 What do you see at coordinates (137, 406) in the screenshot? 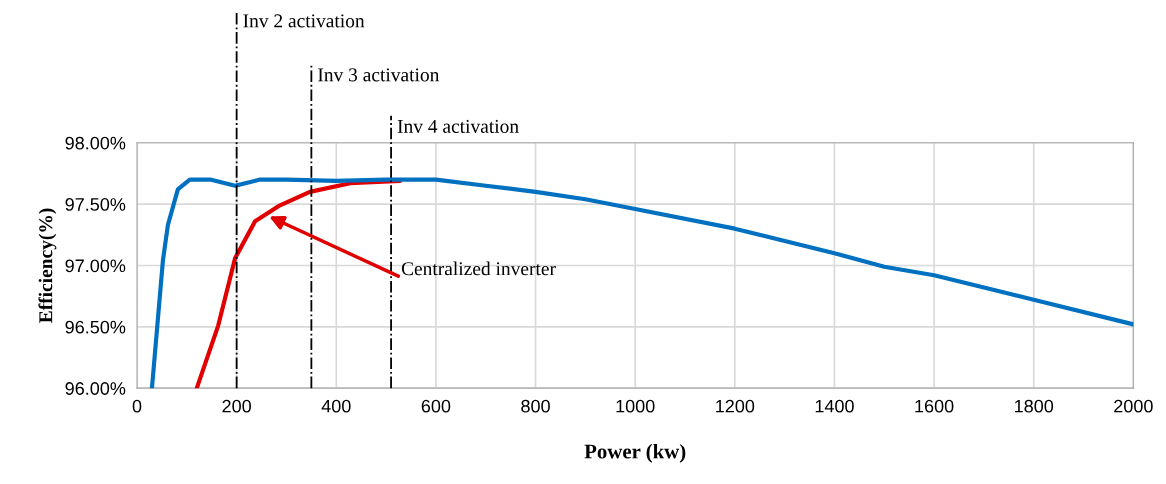
I see `x-tick-label: 0` at bounding box center [137, 406].